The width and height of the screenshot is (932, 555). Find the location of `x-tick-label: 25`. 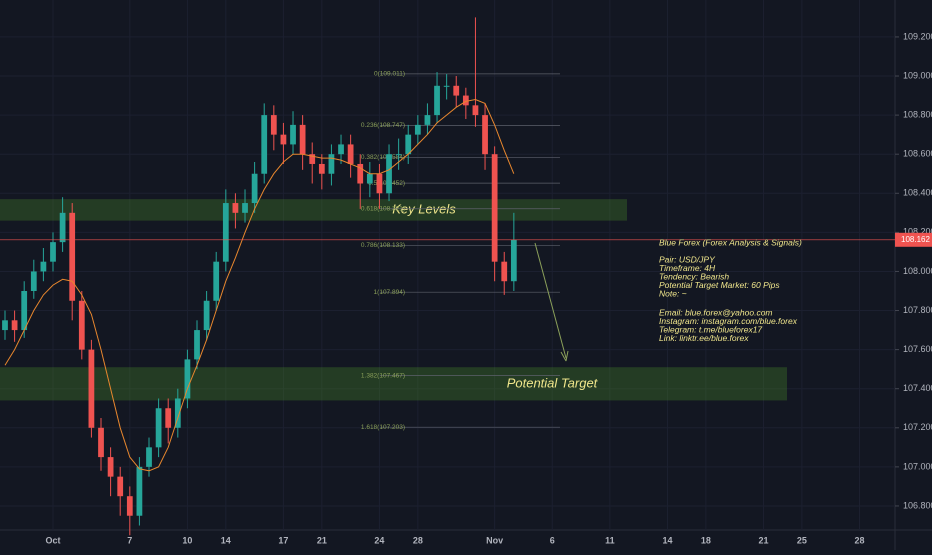

x-tick-label: 25 is located at coordinates (802, 540).